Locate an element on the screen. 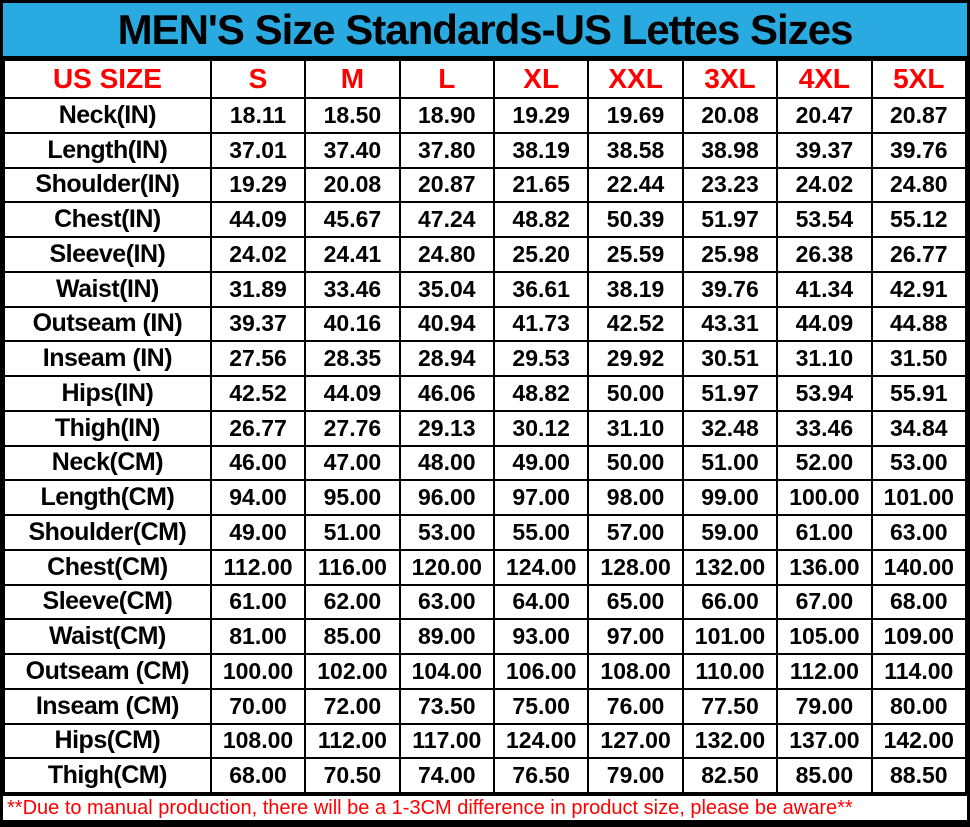 This screenshot has width=970, height=827. size-value-cell: 30.51 is located at coordinates (730, 358).